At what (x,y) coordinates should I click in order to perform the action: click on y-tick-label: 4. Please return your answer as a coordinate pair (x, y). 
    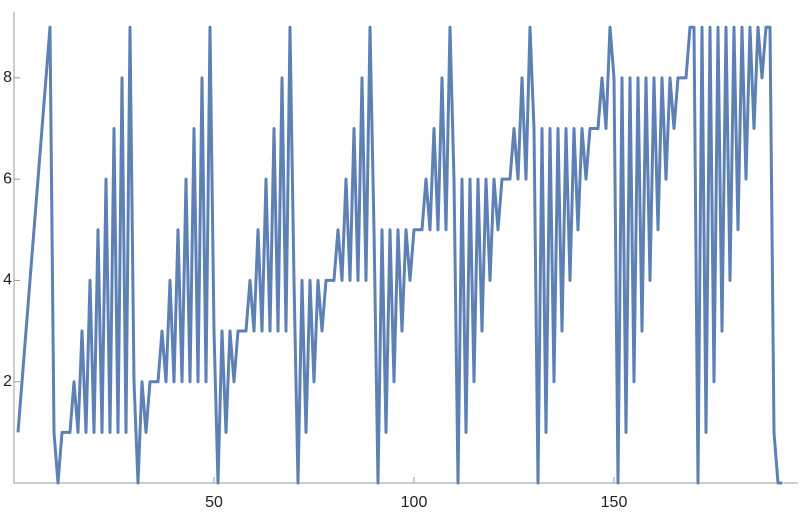
    Looking at the image, I should click on (7, 280).